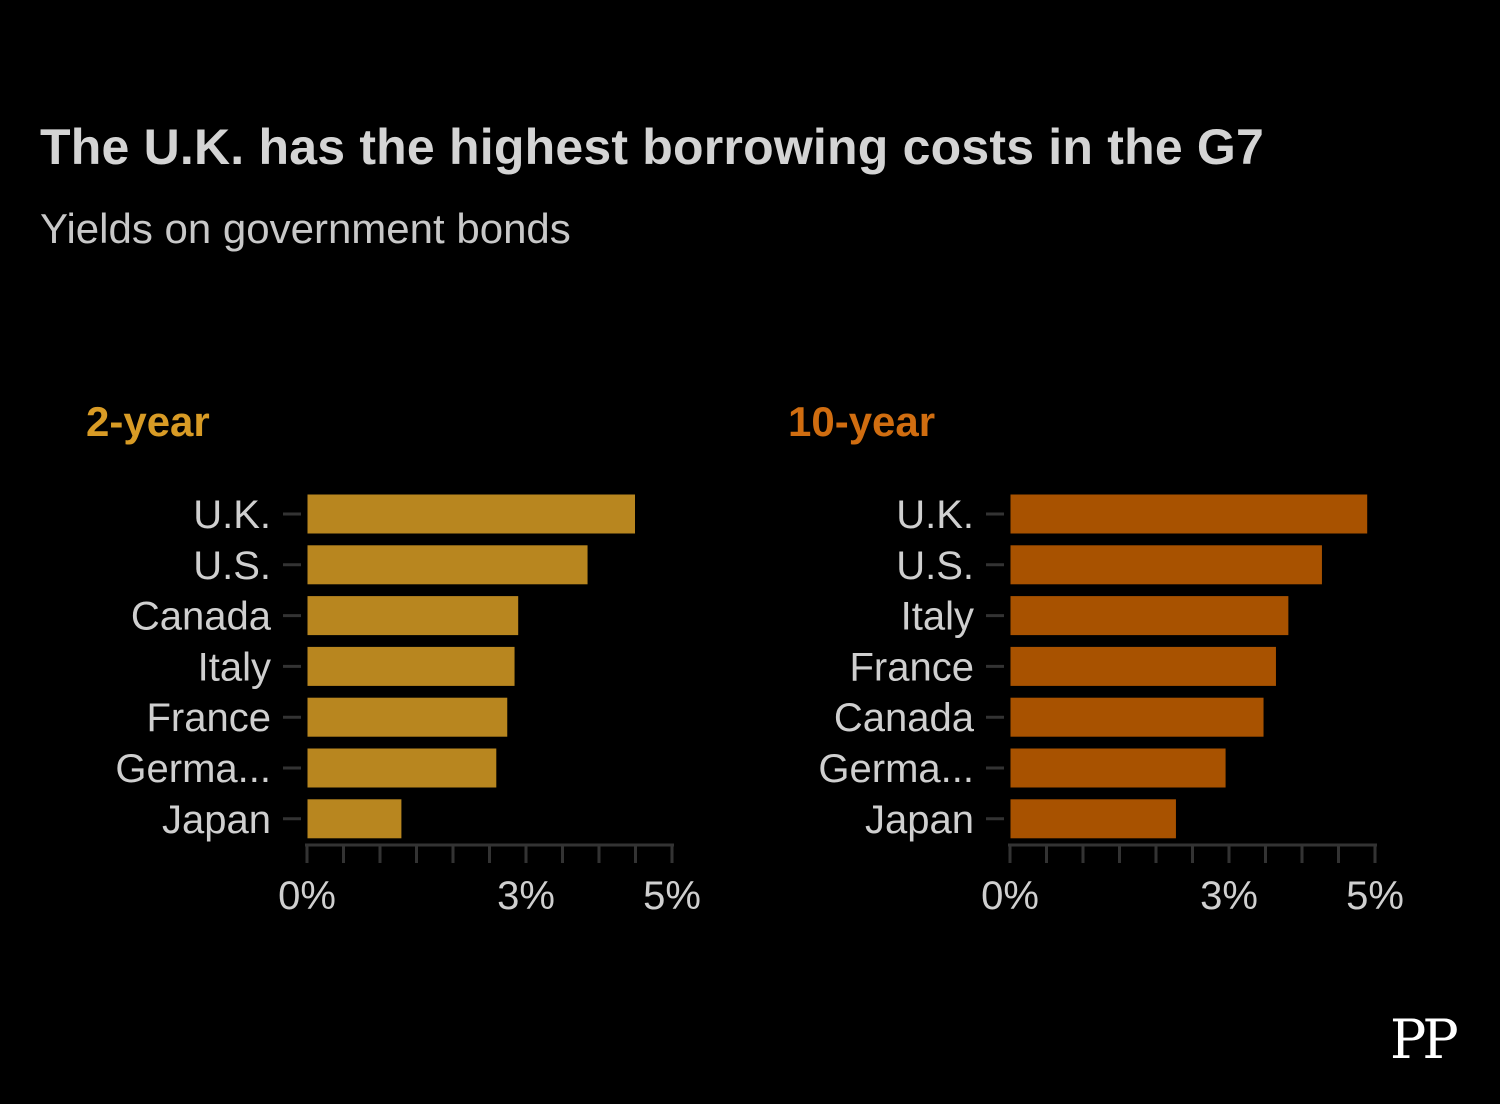 The image size is (1500, 1104). I want to click on category-label-2yr: U.S., so click(232, 566).